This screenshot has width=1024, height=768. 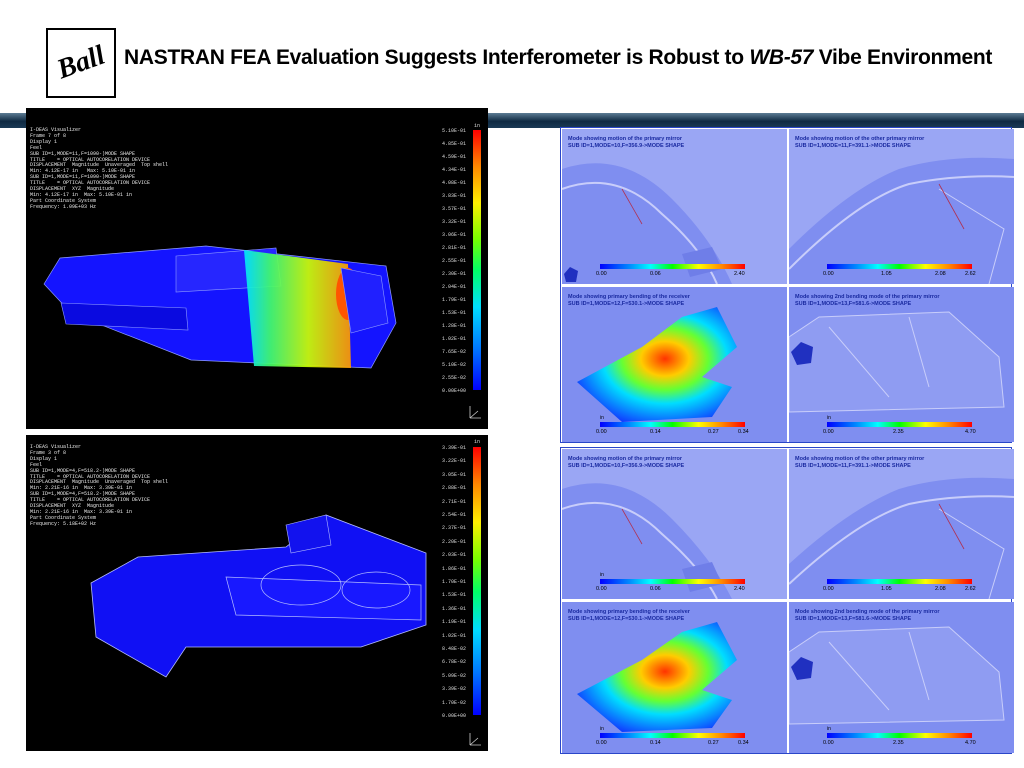 What do you see at coordinates (220, 307) in the screenshot?
I see `fea-model-top` at bounding box center [220, 307].